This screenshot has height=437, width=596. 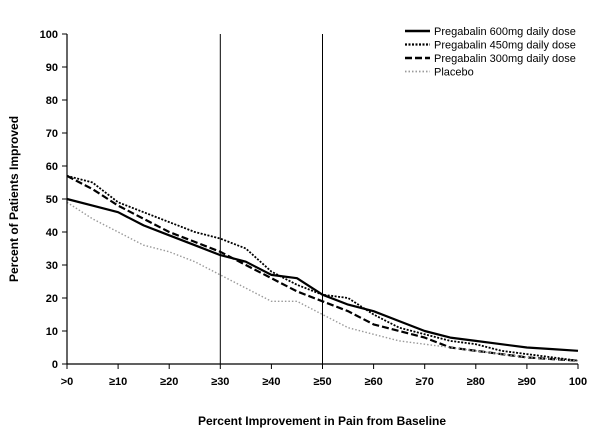 What do you see at coordinates (322, 382) in the screenshot?
I see `x-tick-label: ≥50` at bounding box center [322, 382].